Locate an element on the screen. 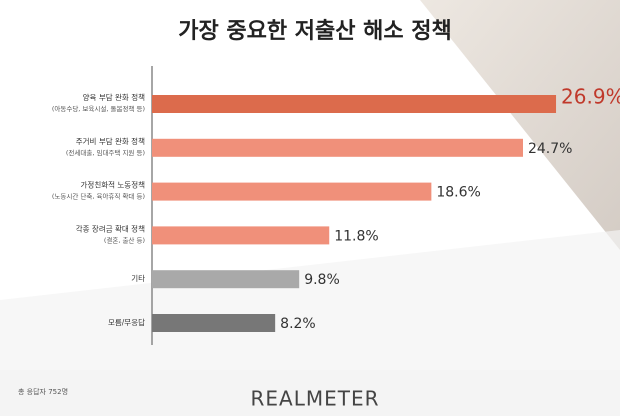 Image resolution: width=620 pixels, height=416 pixels. chart-title: 가장 중요한 저출산 해소 정책 is located at coordinates (315, 31).